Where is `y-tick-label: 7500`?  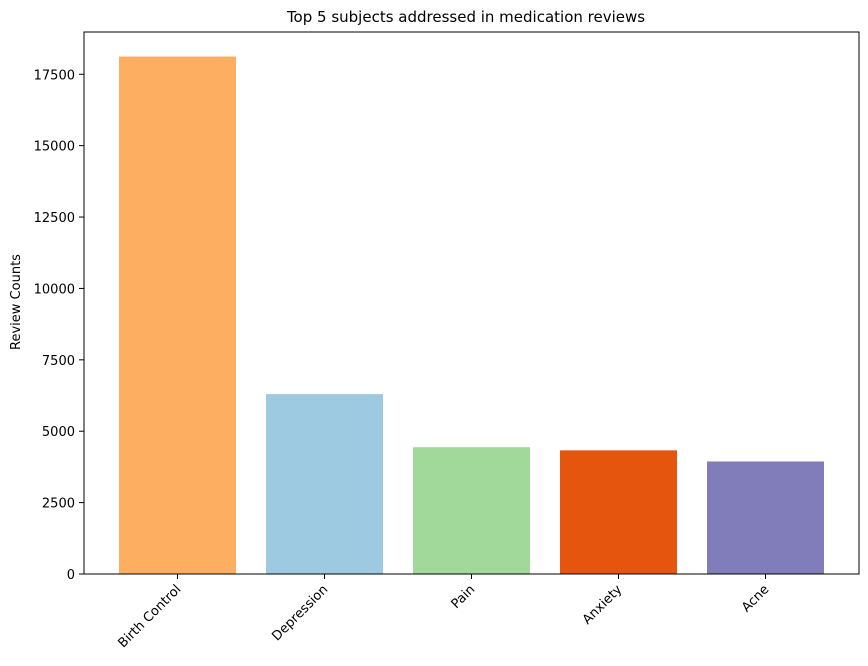
y-tick-label: 7500 is located at coordinates (58, 361).